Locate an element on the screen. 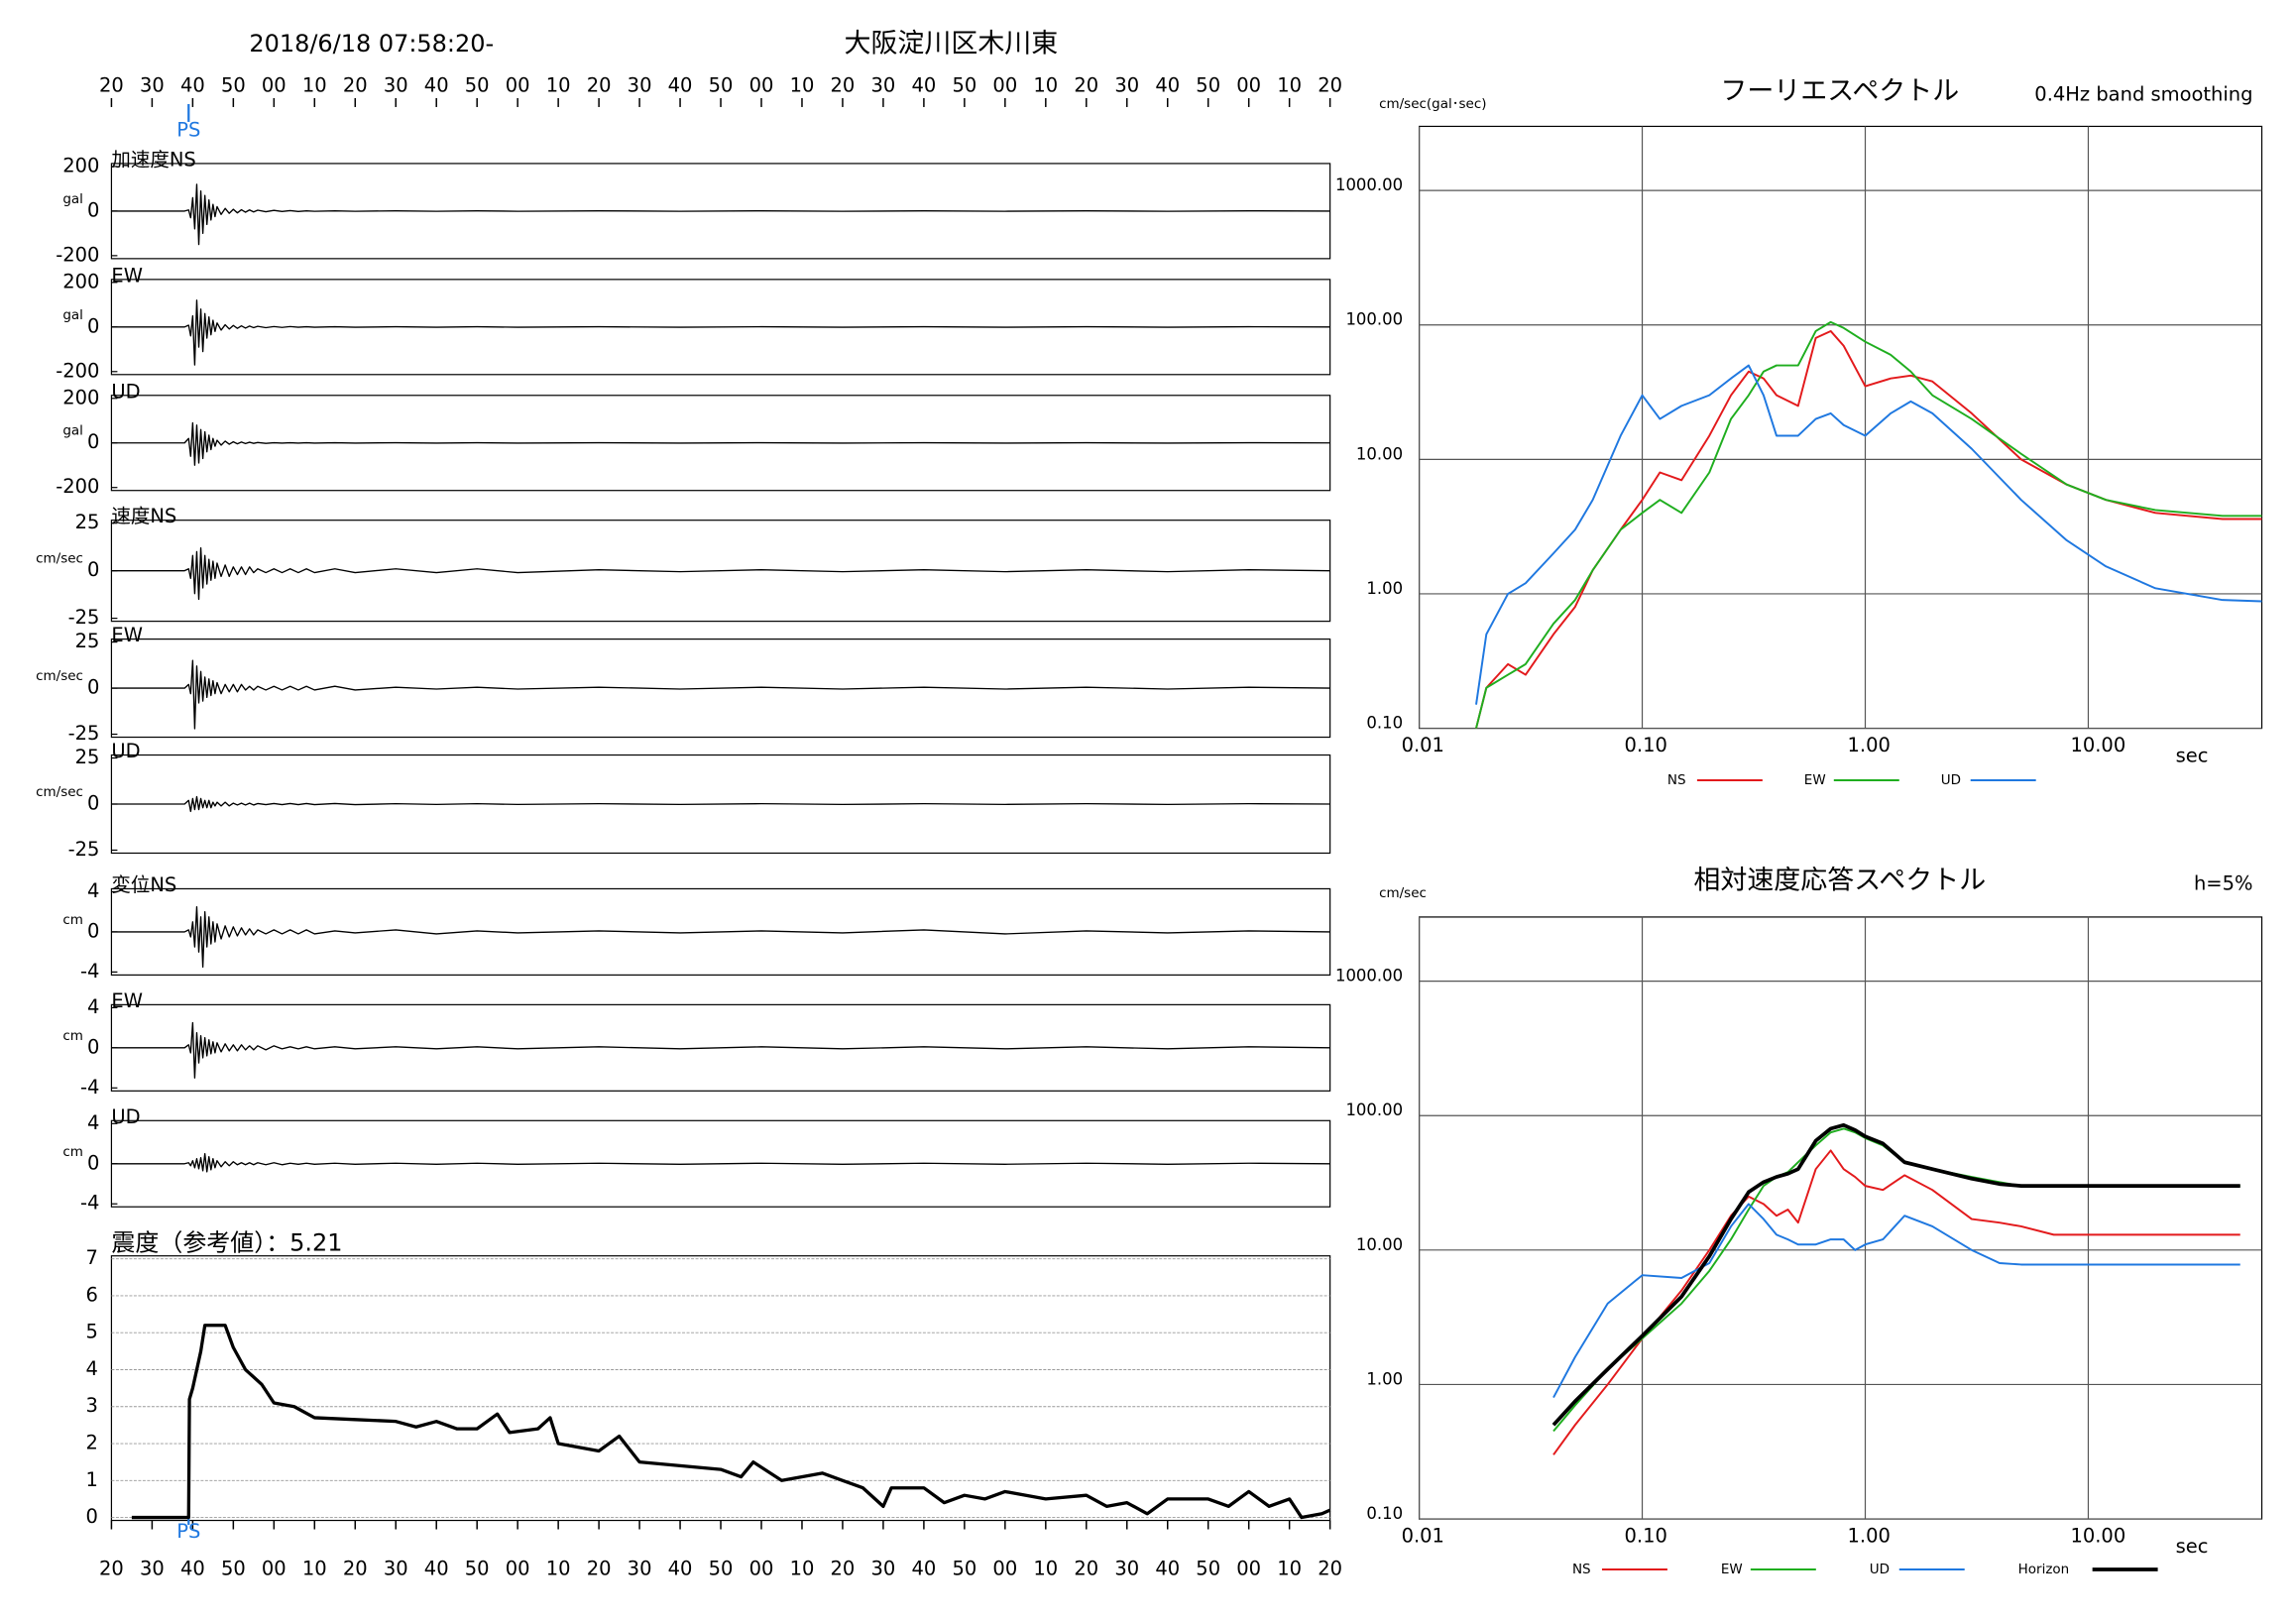 This screenshot has width=2296, height=1623. legend-label: Horizon is located at coordinates (2044, 1569).